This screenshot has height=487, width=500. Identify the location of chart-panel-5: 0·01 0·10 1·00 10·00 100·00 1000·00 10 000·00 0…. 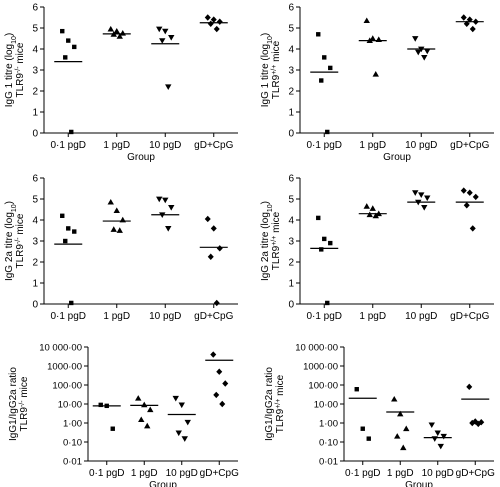
(123, 415).